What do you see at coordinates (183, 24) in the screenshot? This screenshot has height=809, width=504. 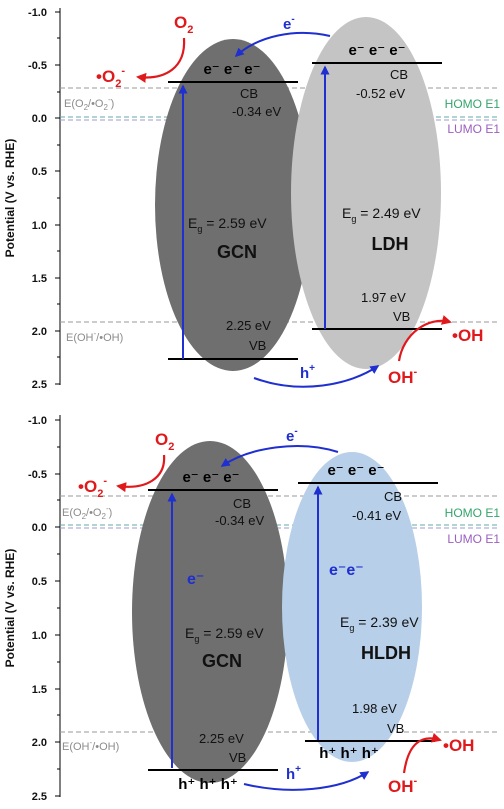 I see `top-o2-label: O2` at bounding box center [183, 24].